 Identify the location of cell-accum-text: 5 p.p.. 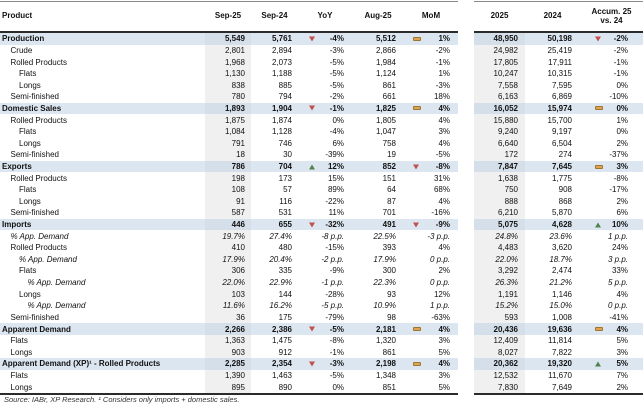
(617, 283).